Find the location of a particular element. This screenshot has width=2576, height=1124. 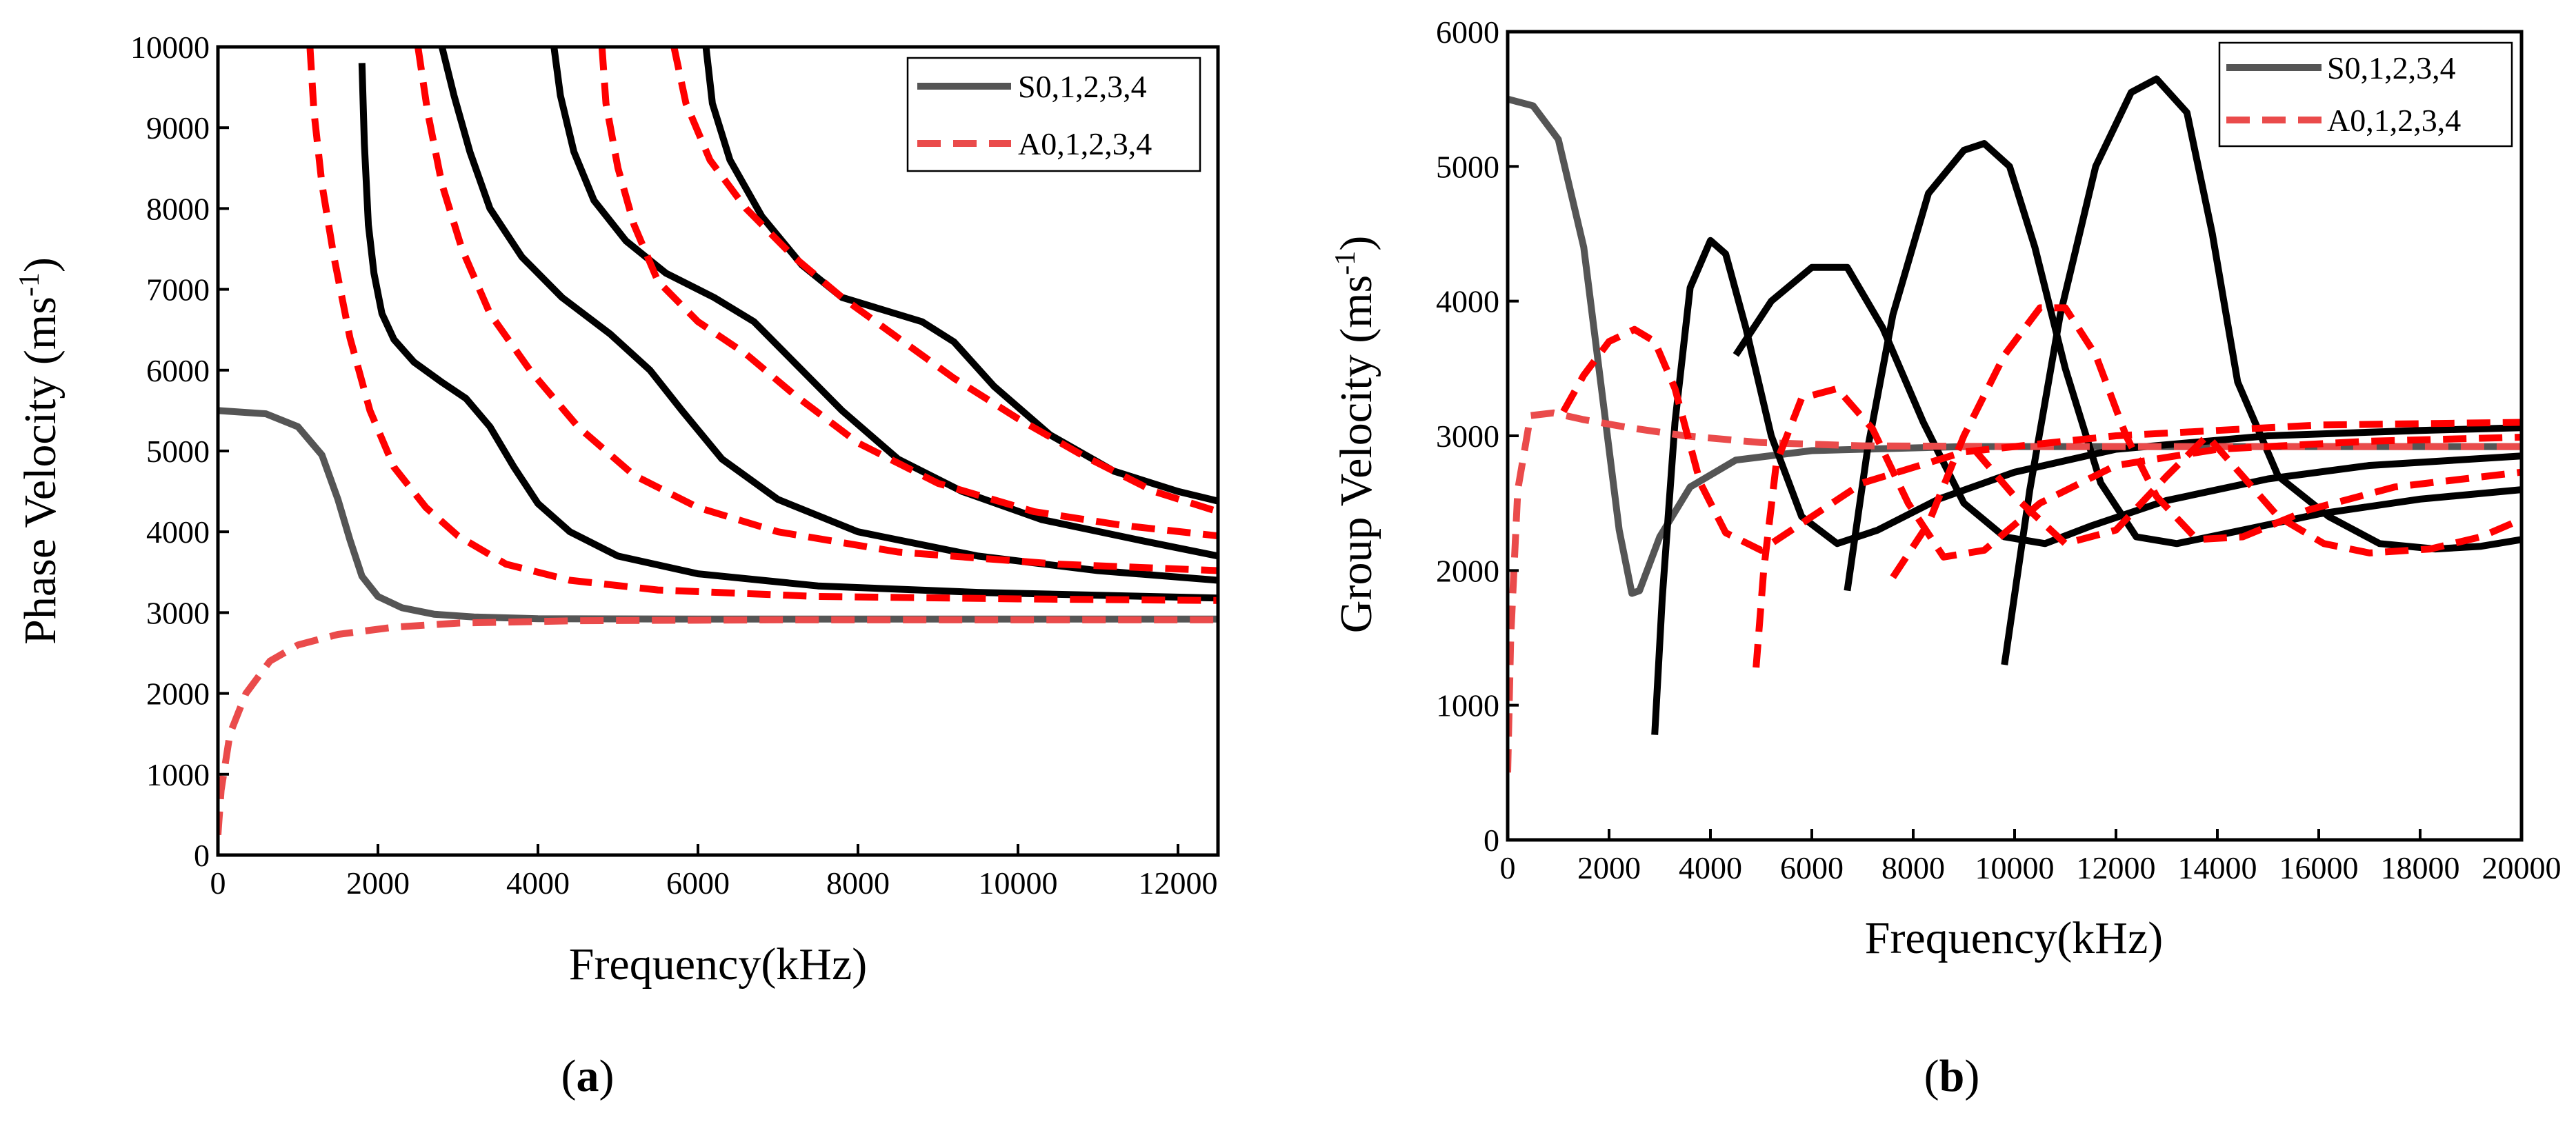

panel-b-y-axis-title-main: Group Velocity (ms is located at coordinates (1356, 454).